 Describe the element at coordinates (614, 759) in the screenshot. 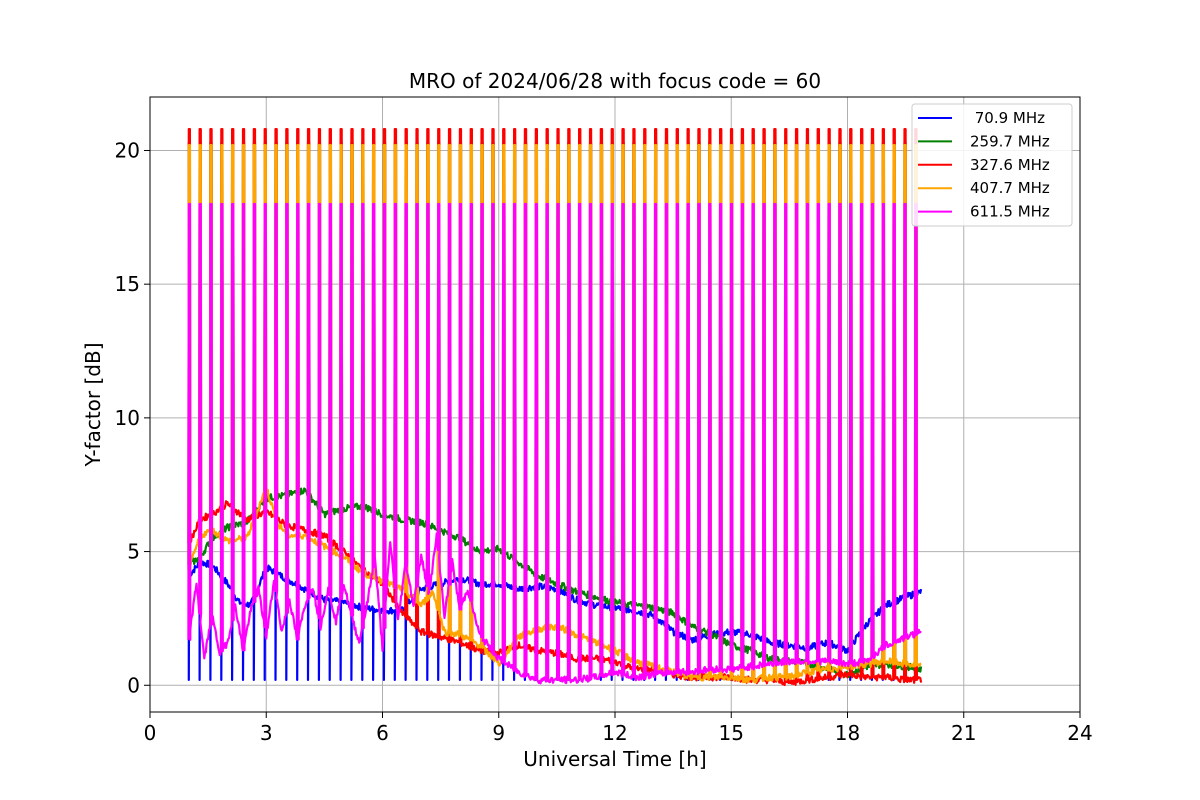

I see `x-axis-label: Universal Time [h]` at that location.